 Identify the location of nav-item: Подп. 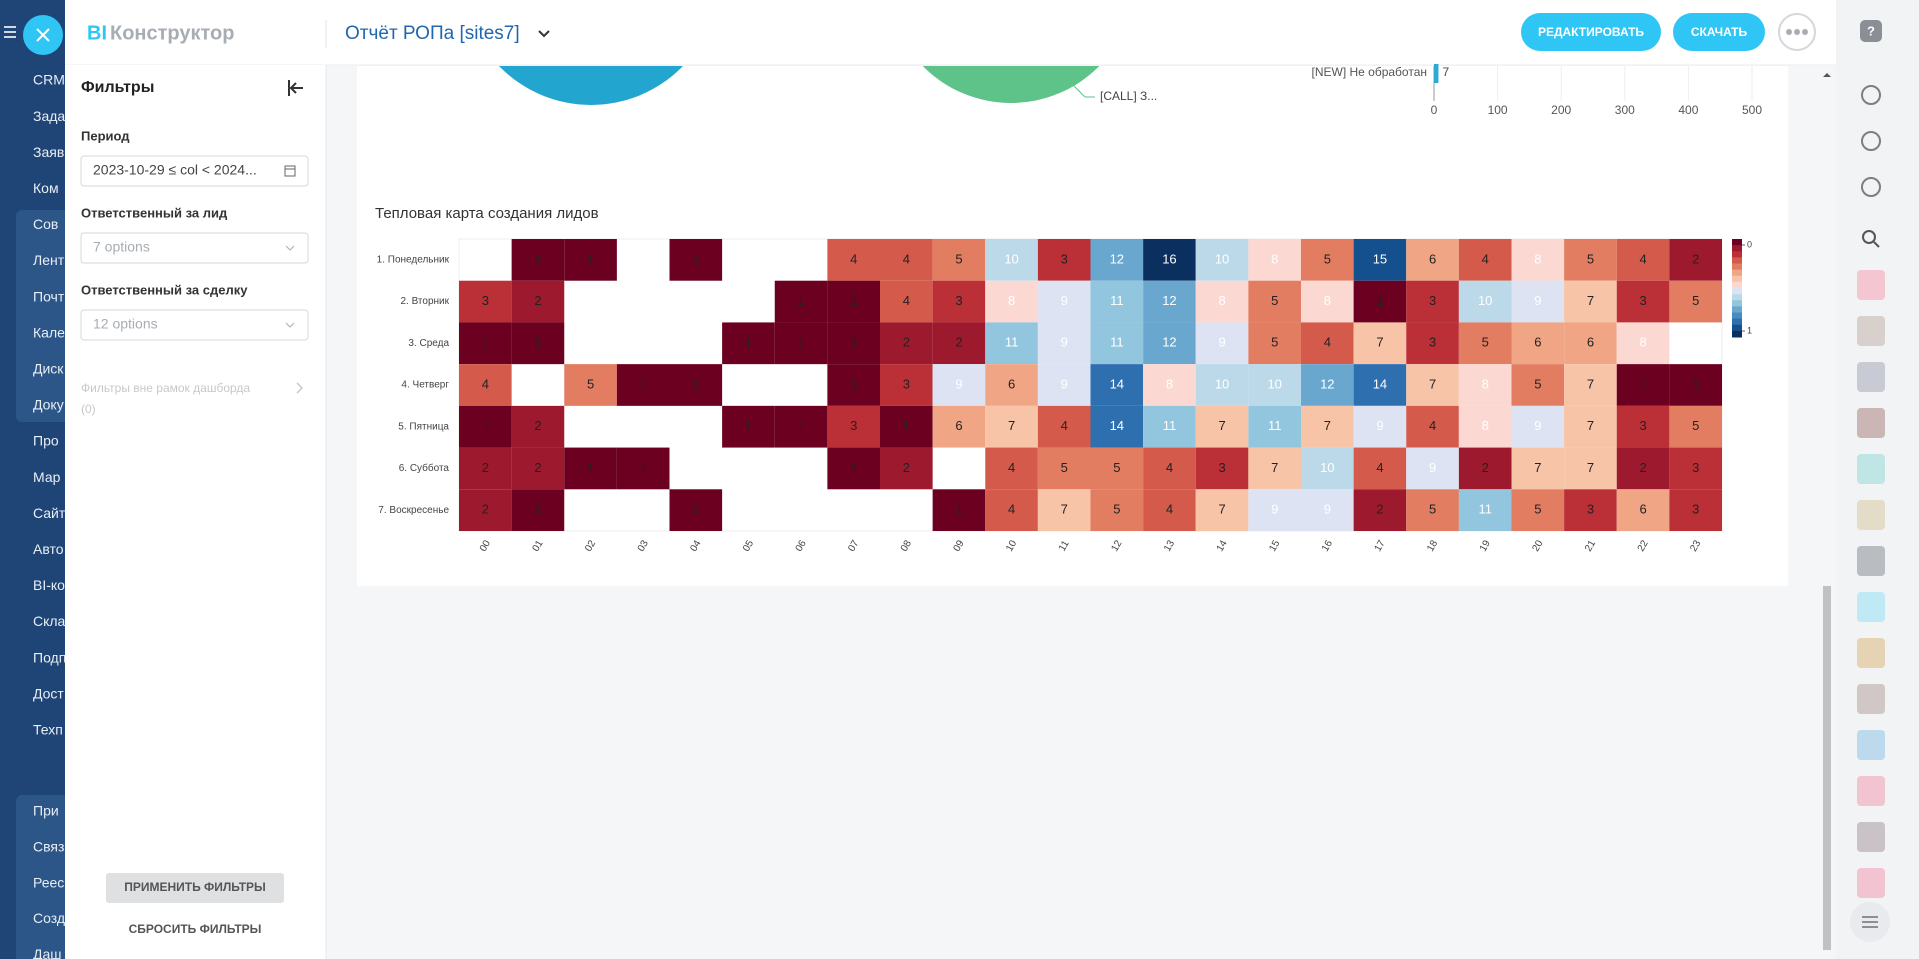
(49, 657).